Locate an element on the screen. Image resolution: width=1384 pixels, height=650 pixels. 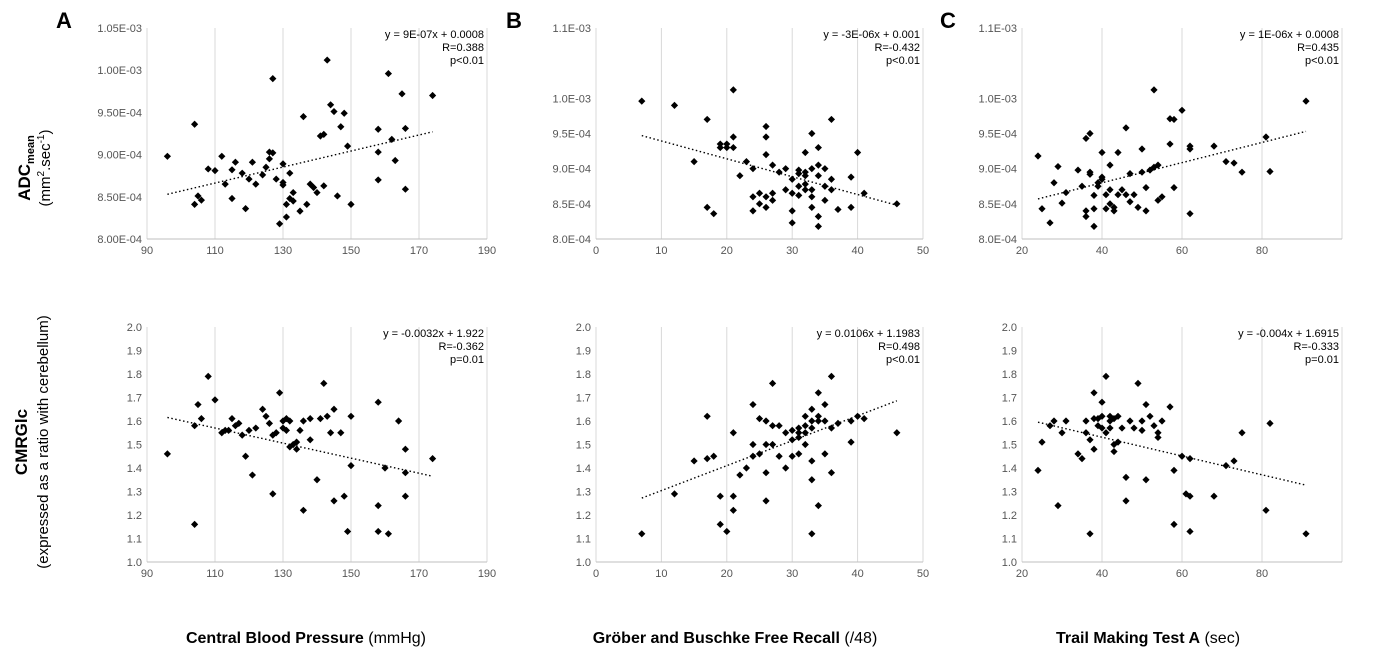
regression-annotation: R=-0.432 is located at coordinates (897, 48).